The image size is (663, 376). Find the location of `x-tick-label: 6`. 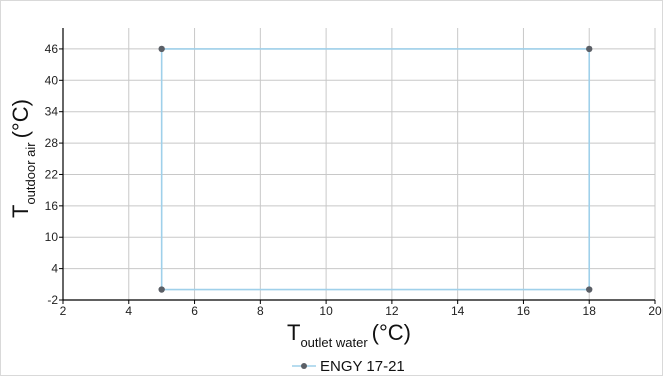

x-tick-label: 6 is located at coordinates (194, 311).